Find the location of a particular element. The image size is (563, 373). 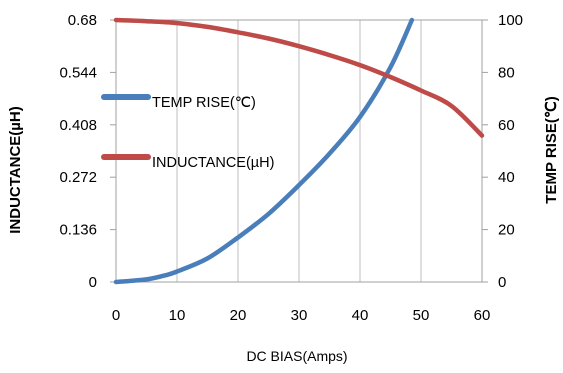

right-tick-label: 40 is located at coordinates (506, 177).